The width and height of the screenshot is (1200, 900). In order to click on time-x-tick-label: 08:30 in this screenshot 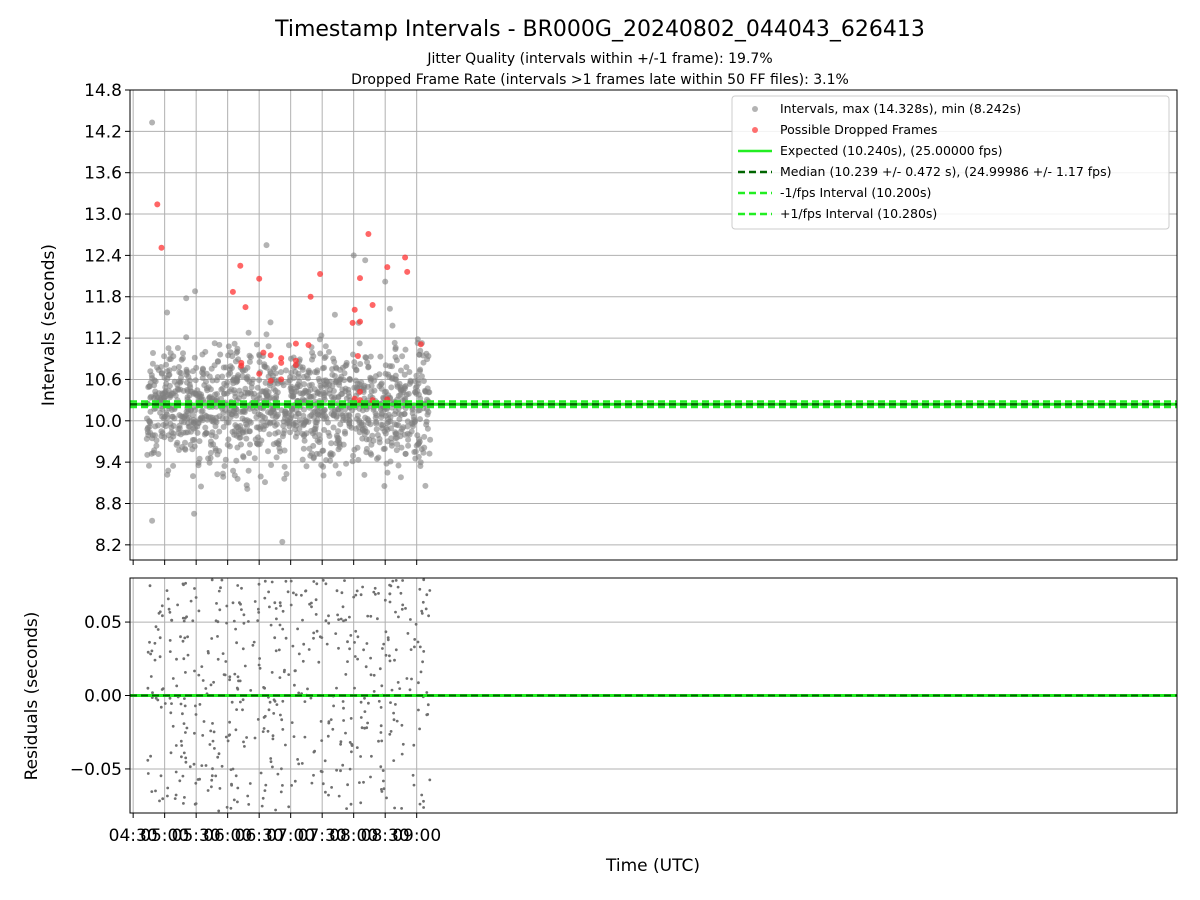, I will do `click(385, 836)`.